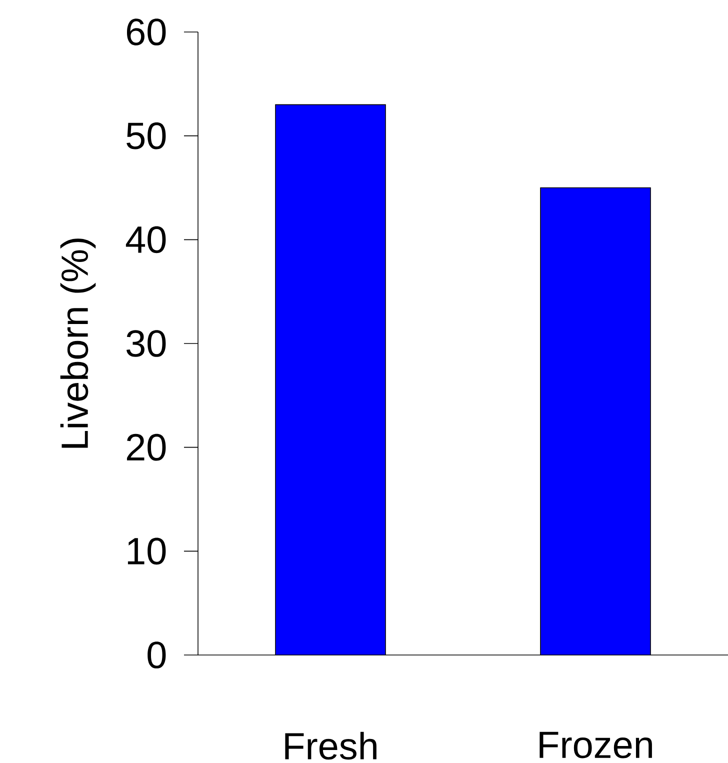  I want to click on x-tick-label: Frozen, so click(596, 745).